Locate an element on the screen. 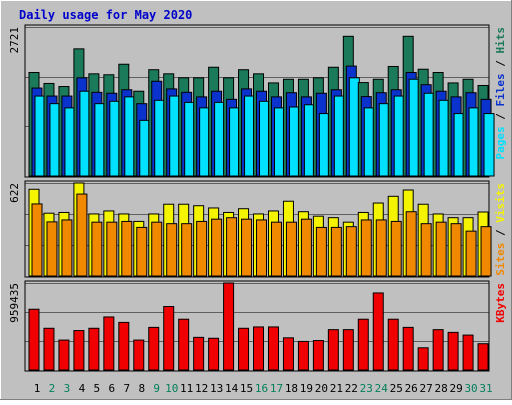  panel-visitors-max-label: 622 is located at coordinates (14, 193).